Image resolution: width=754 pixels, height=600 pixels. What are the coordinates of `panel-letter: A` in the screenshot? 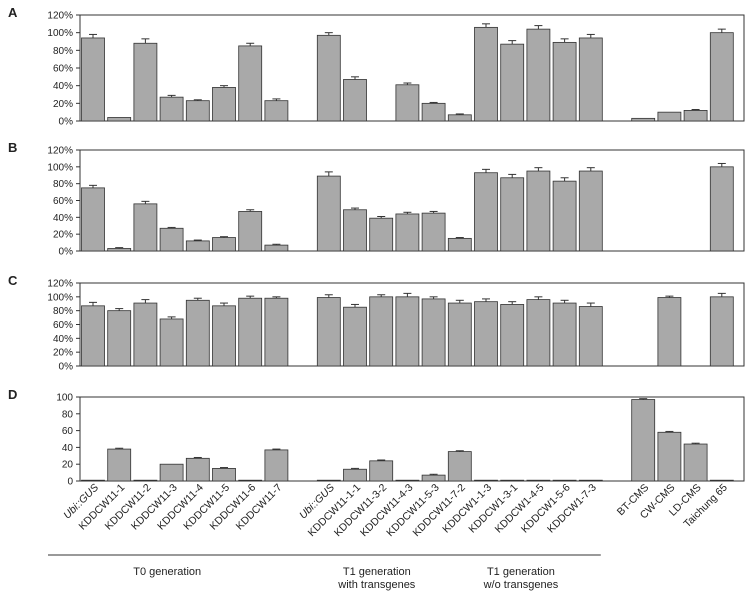 It's located at (13, 12).